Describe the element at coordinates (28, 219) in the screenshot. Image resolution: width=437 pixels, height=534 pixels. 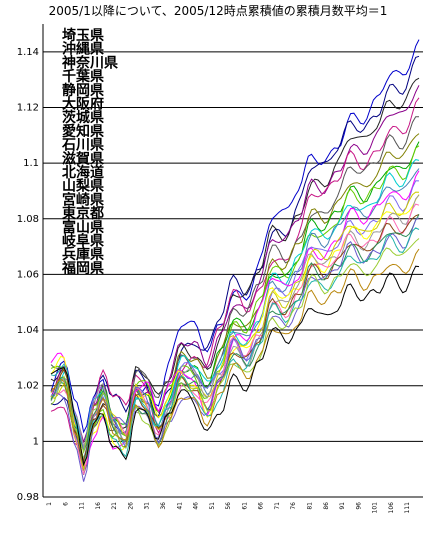
I see `y-tick-label: 1.08` at that location.